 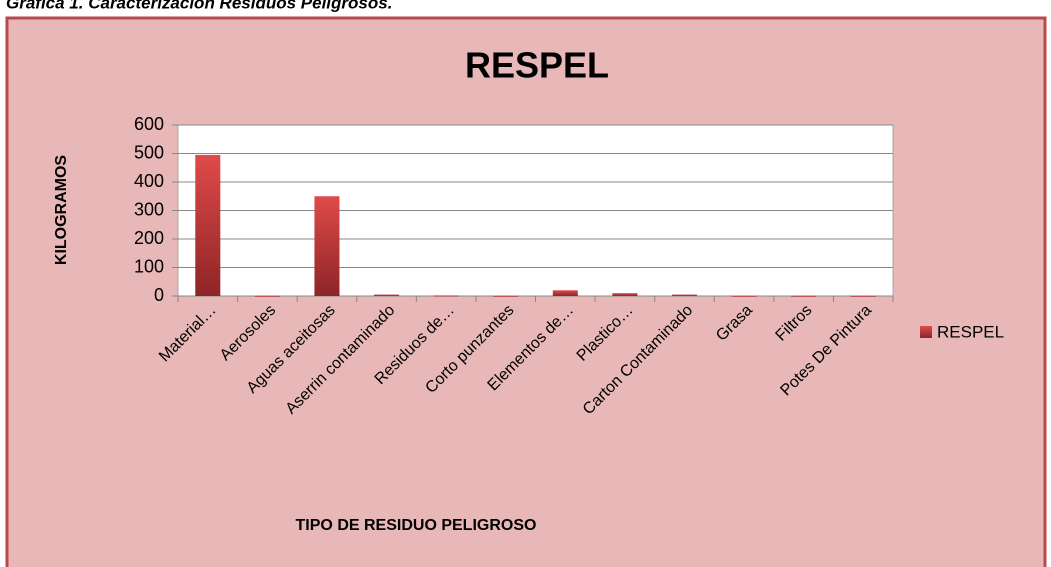 What do you see at coordinates (149, 181) in the screenshot?
I see `y-tick-label: 400` at bounding box center [149, 181].